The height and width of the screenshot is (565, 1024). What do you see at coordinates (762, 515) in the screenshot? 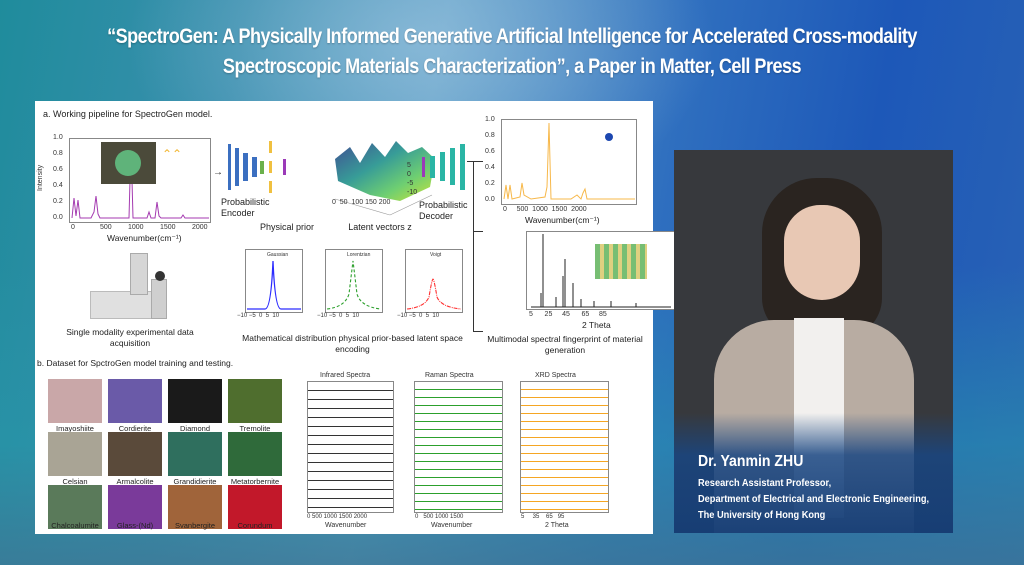
I see `profile-university: The University of Hong Kong` at bounding box center [762, 515].